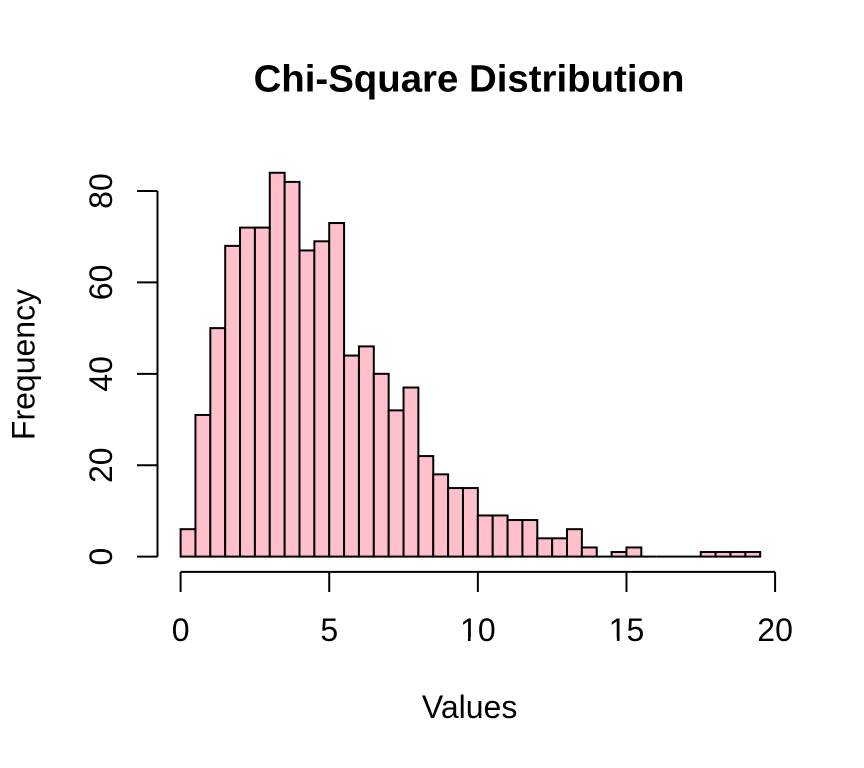 This screenshot has height=768, width=864. What do you see at coordinates (469, 79) in the screenshot?
I see `svg-text: Chi-Square Distribution` at bounding box center [469, 79].